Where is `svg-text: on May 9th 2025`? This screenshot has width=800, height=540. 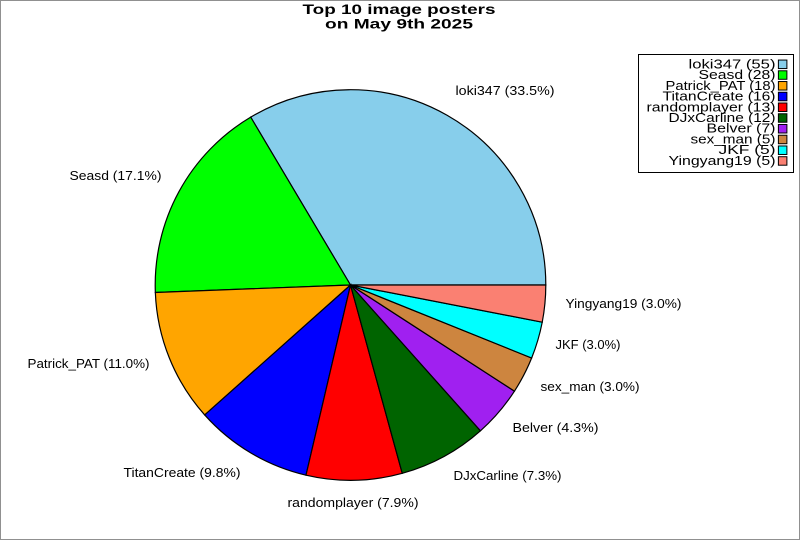 svg-text: on May 9th 2025 is located at coordinates (399, 23).